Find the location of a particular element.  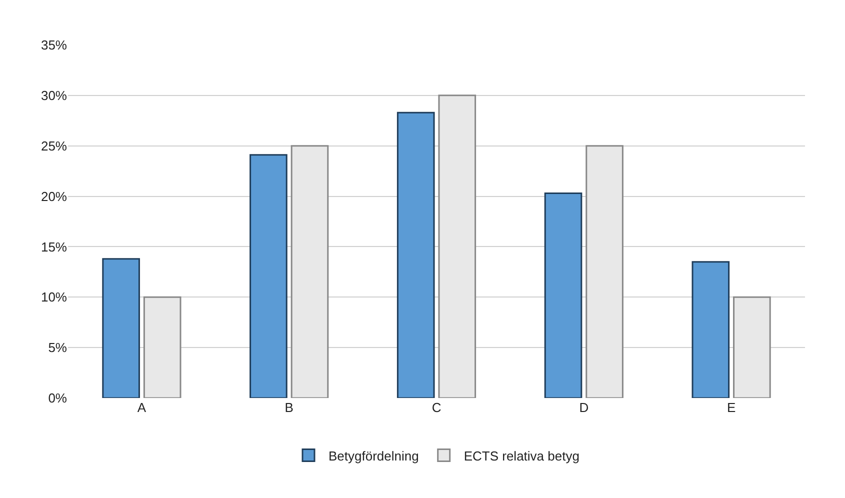

y-tick-label: 30% is located at coordinates (54, 95).